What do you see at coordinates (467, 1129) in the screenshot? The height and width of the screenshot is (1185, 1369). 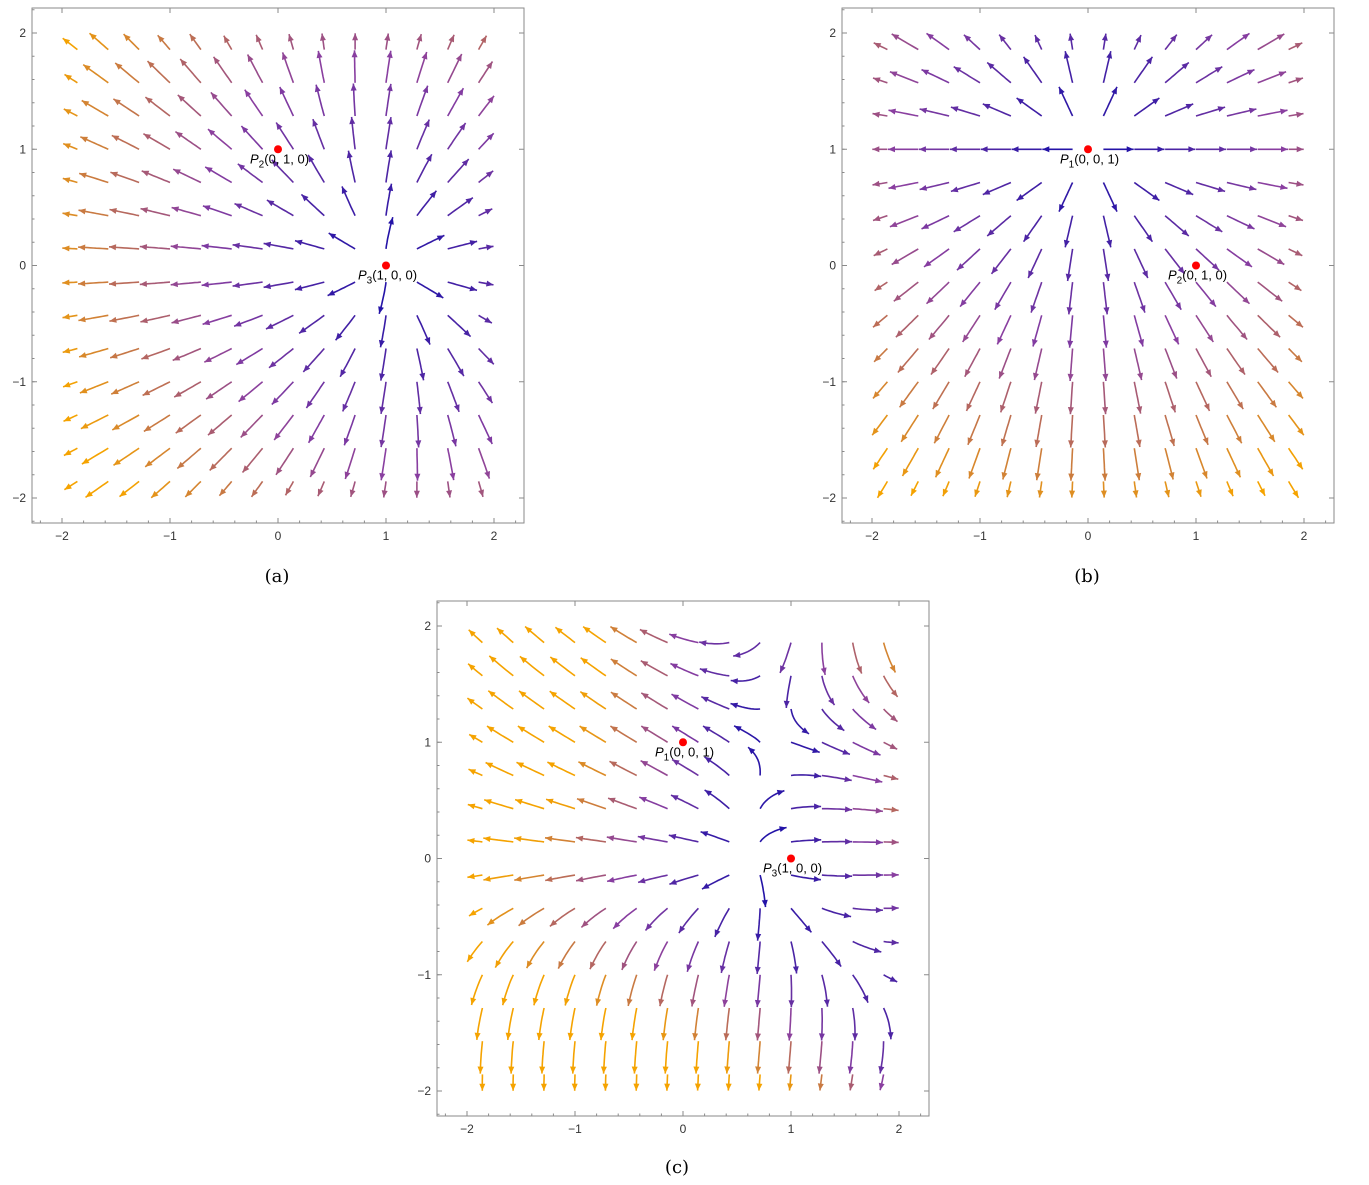 I see `x-tick-label: −2` at bounding box center [467, 1129].